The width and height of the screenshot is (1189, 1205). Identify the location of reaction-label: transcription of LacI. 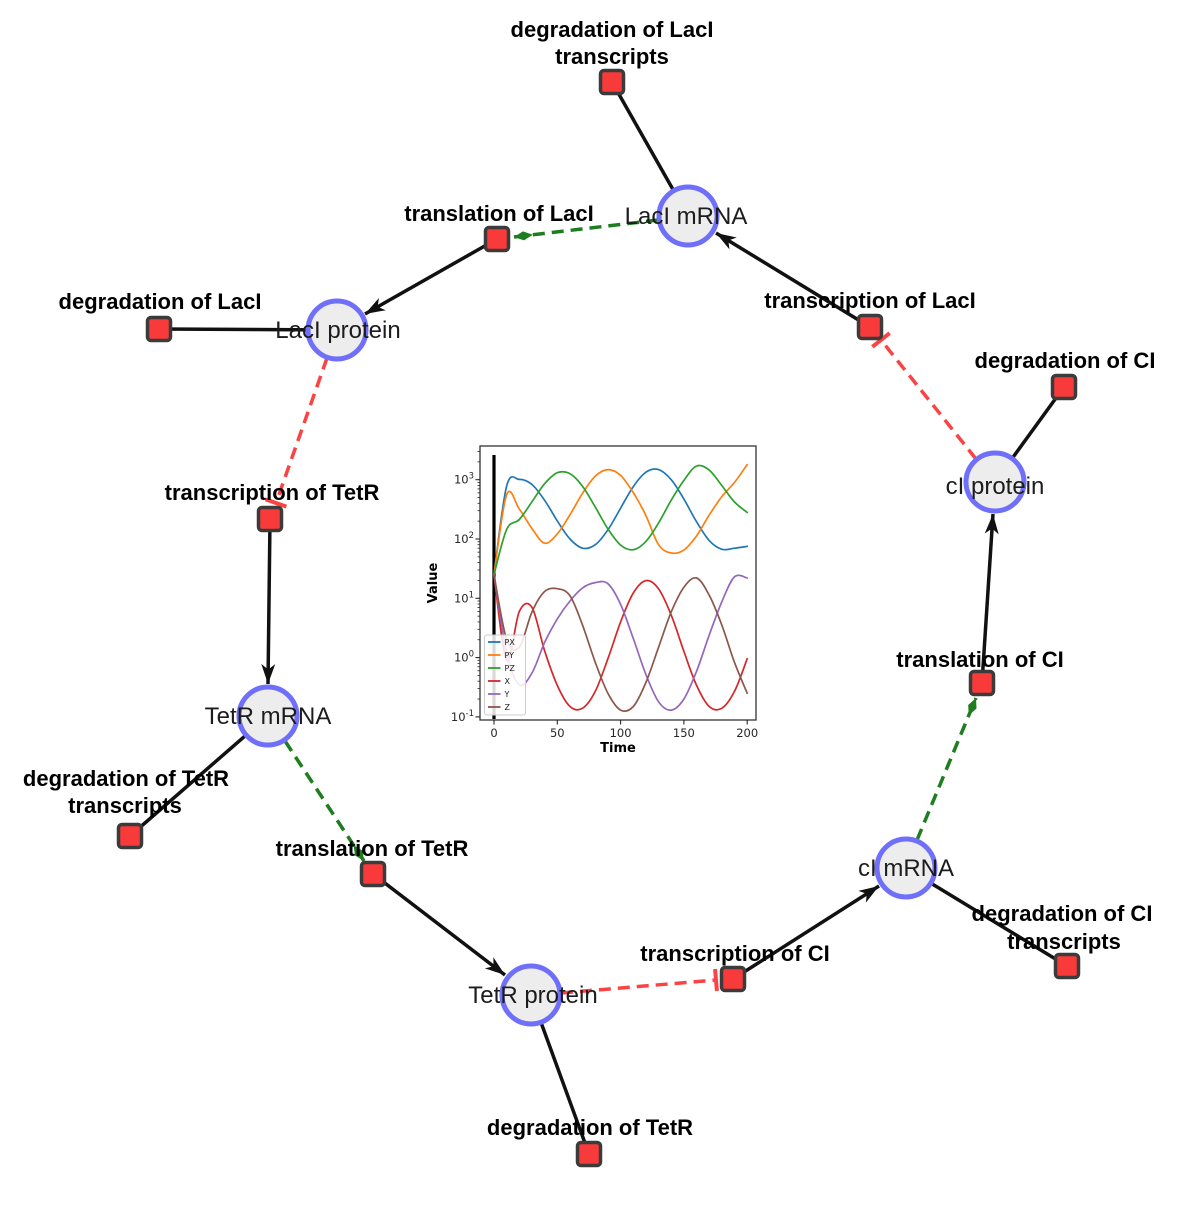
(869, 300).